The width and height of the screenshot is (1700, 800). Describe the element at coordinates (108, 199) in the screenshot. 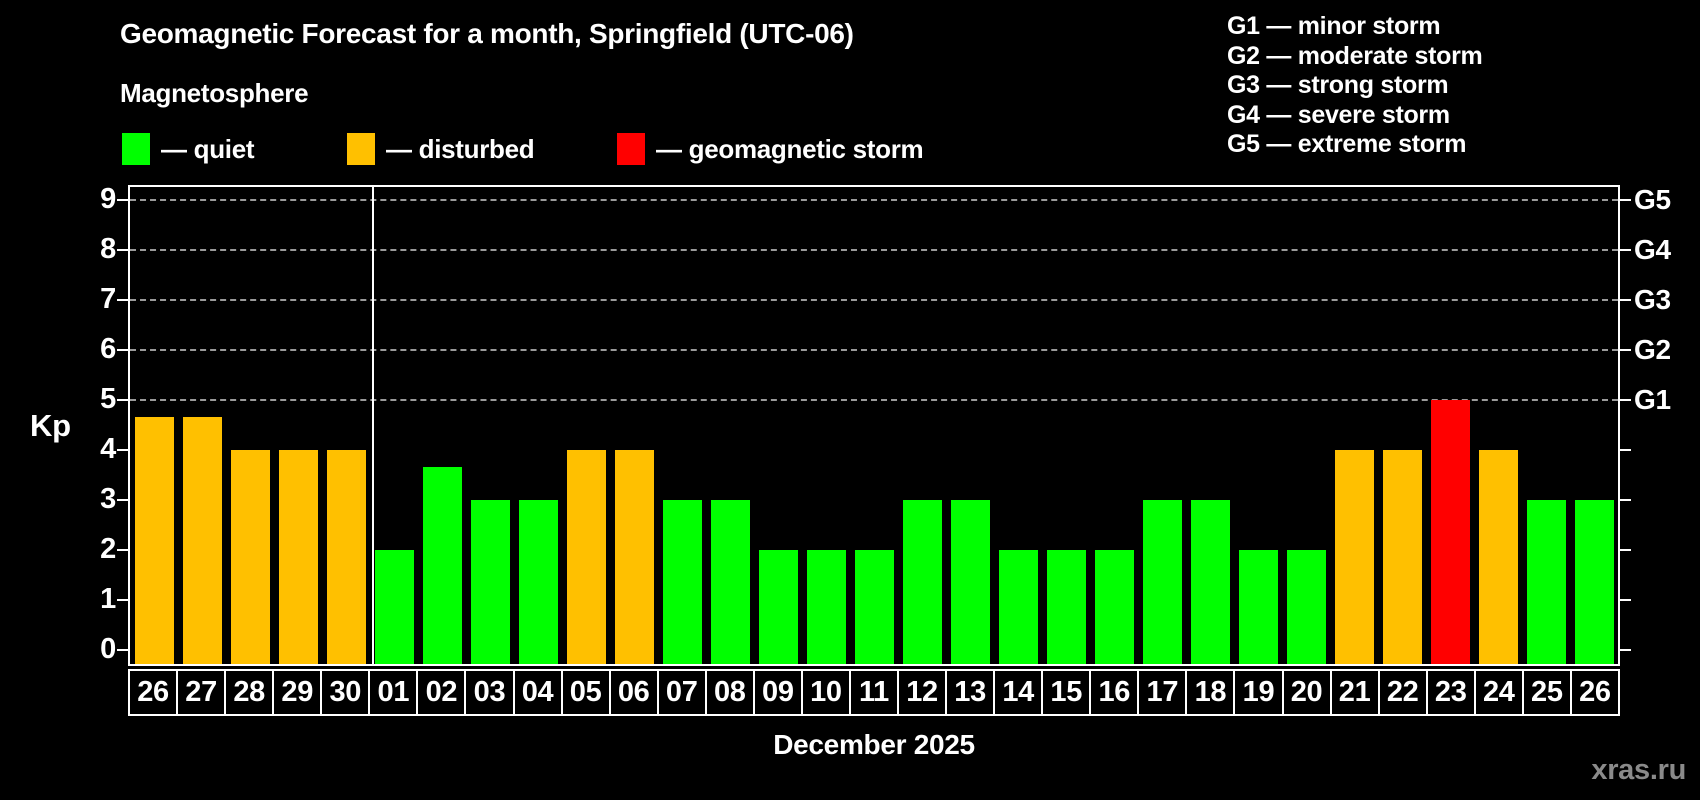

I see `y-tick-label-9: 9` at that location.